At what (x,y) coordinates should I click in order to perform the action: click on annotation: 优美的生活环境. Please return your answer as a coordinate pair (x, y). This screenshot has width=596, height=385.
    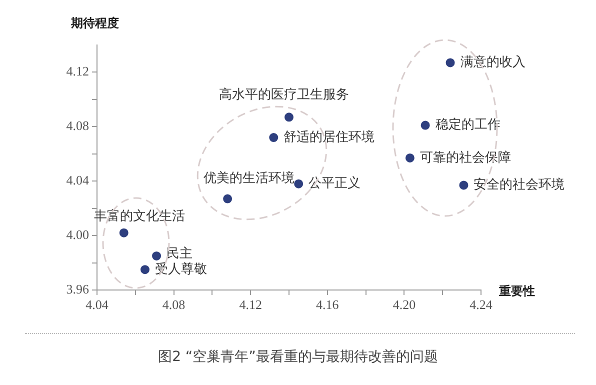
    Looking at the image, I should click on (249, 178).